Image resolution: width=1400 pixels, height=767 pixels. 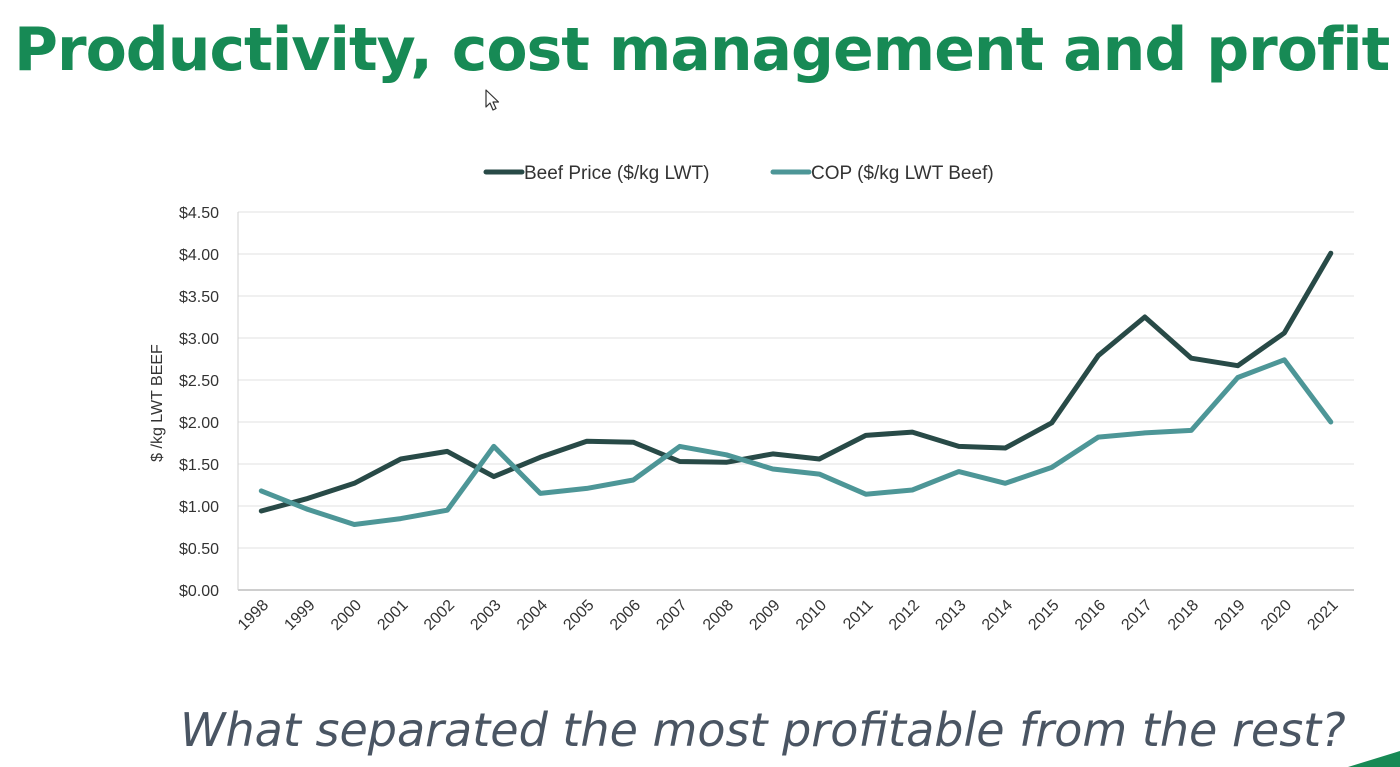 I want to click on x-tick-label: 2005, so click(x=578, y=615).